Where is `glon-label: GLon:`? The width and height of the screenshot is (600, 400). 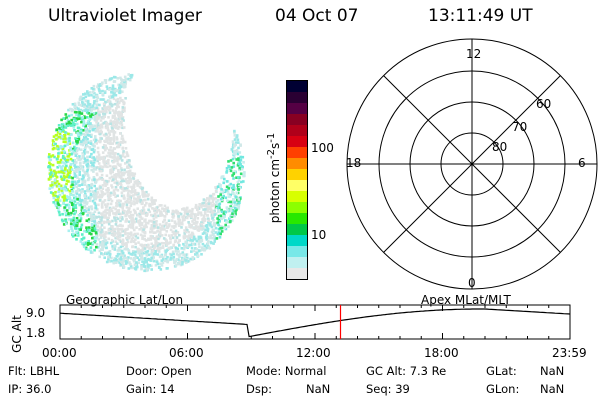 glon-label: GLon: is located at coordinates (503, 389).